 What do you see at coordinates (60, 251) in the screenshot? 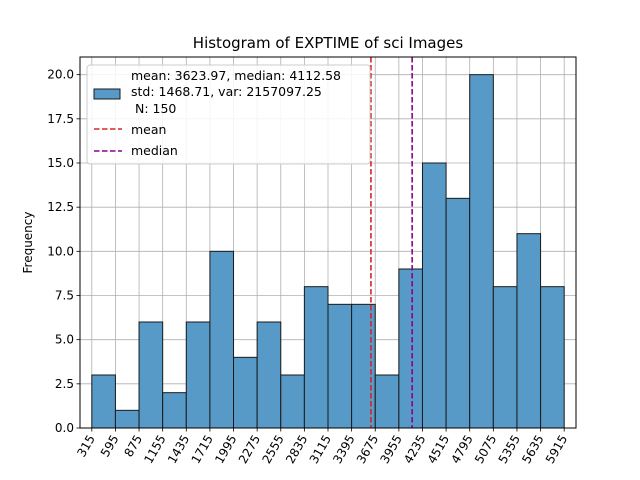
I see `y-tick-label: 10.0` at bounding box center [60, 251].